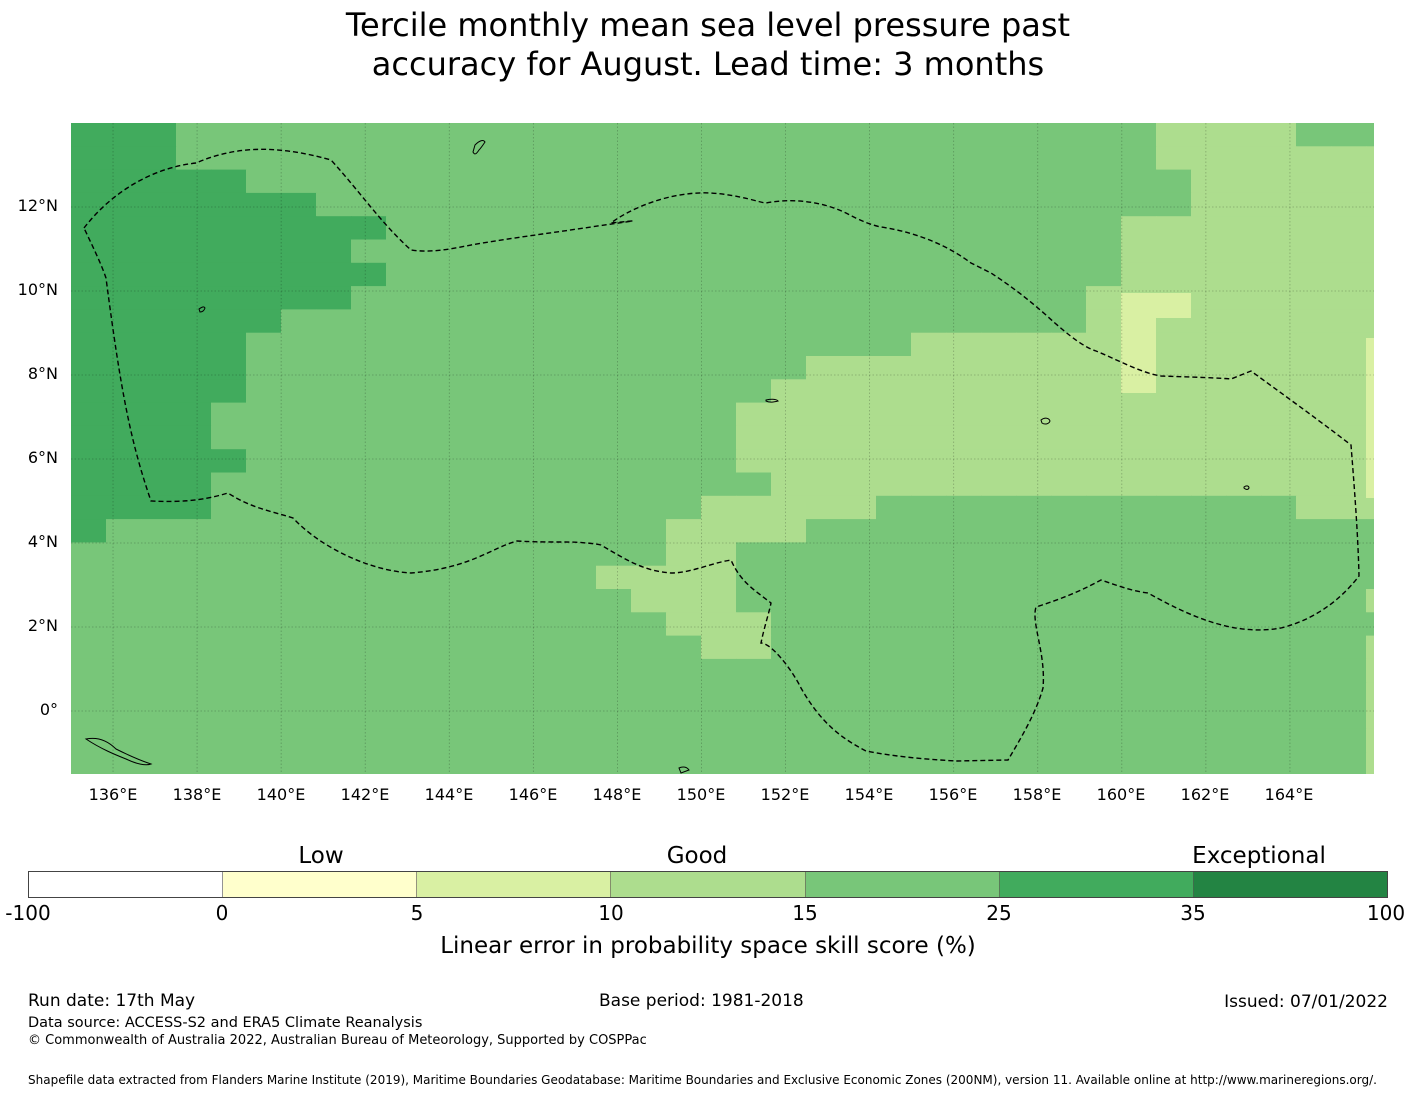 The width and height of the screenshot is (1416, 1095). I want to click on island-palau, so click(202, 309).